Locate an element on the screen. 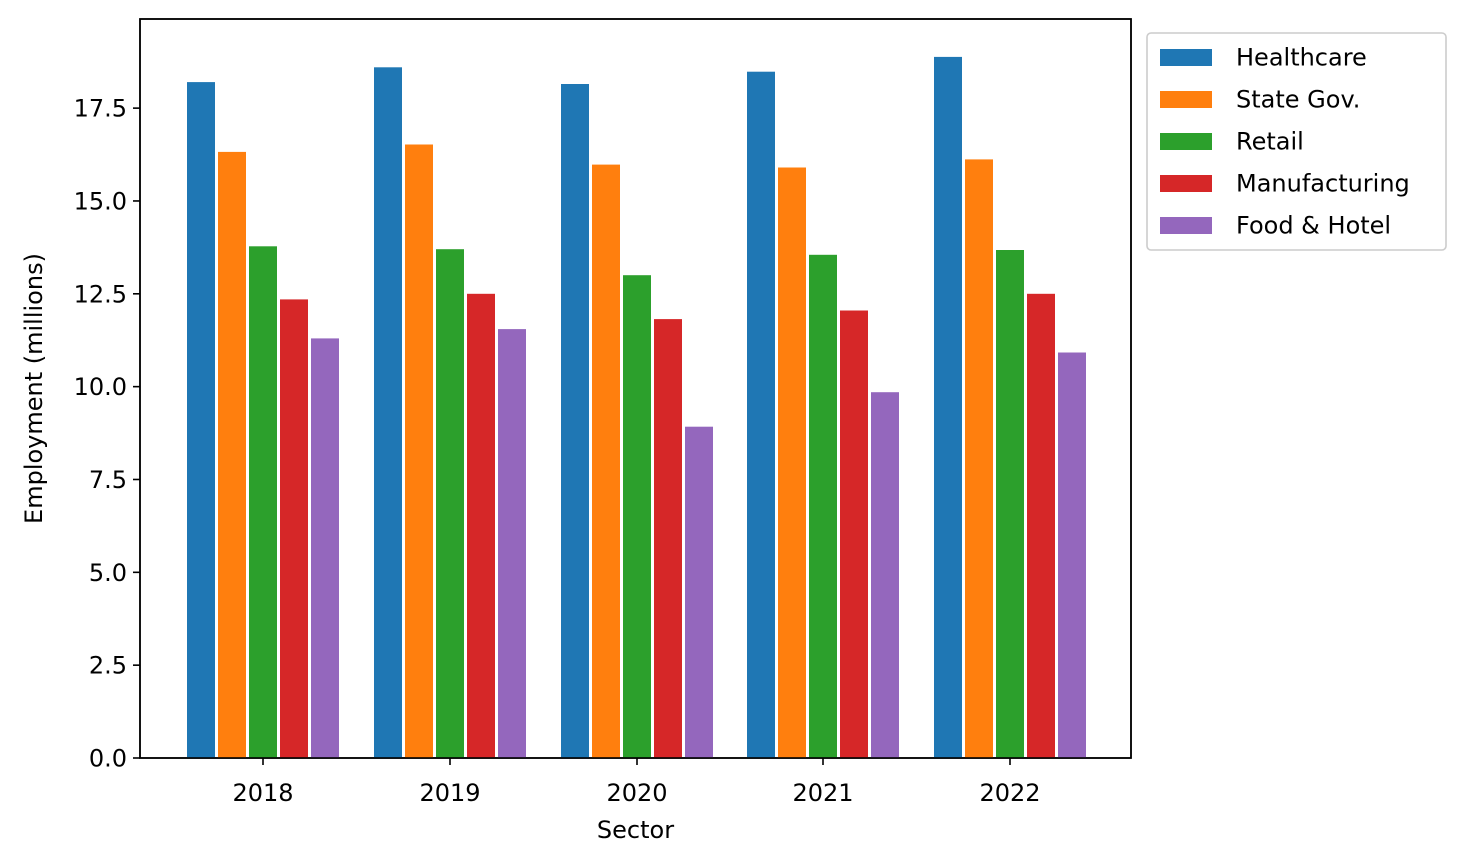 Image resolution: width=1467 pixels, height=865 pixels. bar-healthcare-2021 is located at coordinates (761, 414).